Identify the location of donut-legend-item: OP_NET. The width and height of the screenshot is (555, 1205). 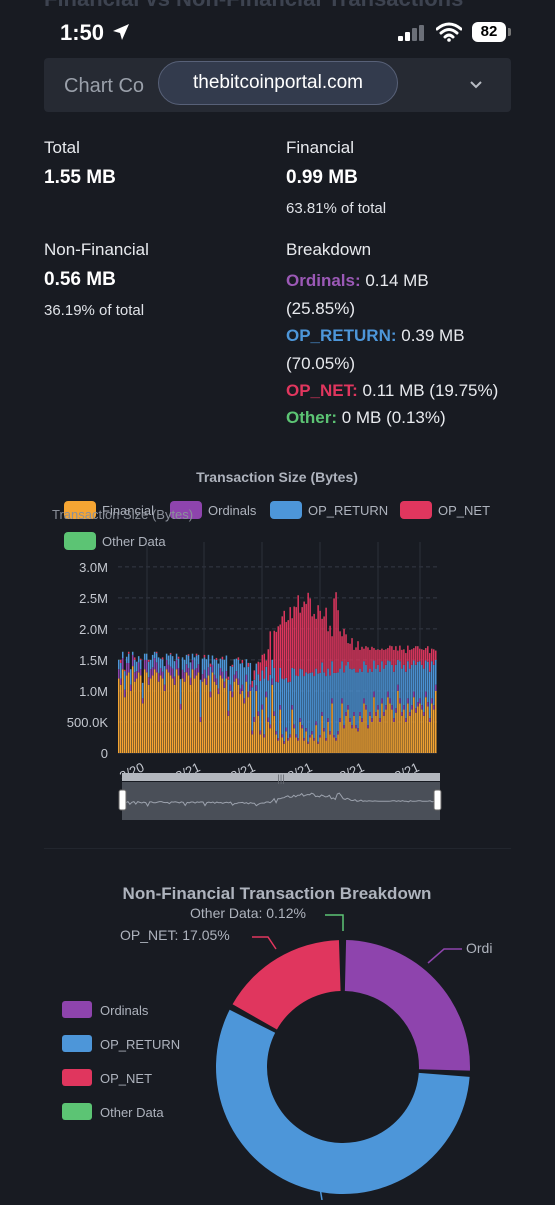
(107, 1077).